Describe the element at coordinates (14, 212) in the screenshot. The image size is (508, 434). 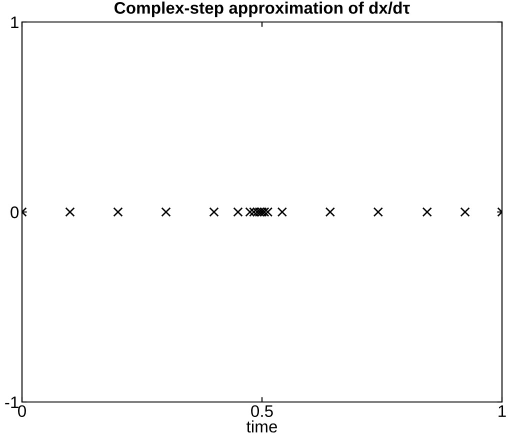
I see `y-tick-label: 0` at that location.